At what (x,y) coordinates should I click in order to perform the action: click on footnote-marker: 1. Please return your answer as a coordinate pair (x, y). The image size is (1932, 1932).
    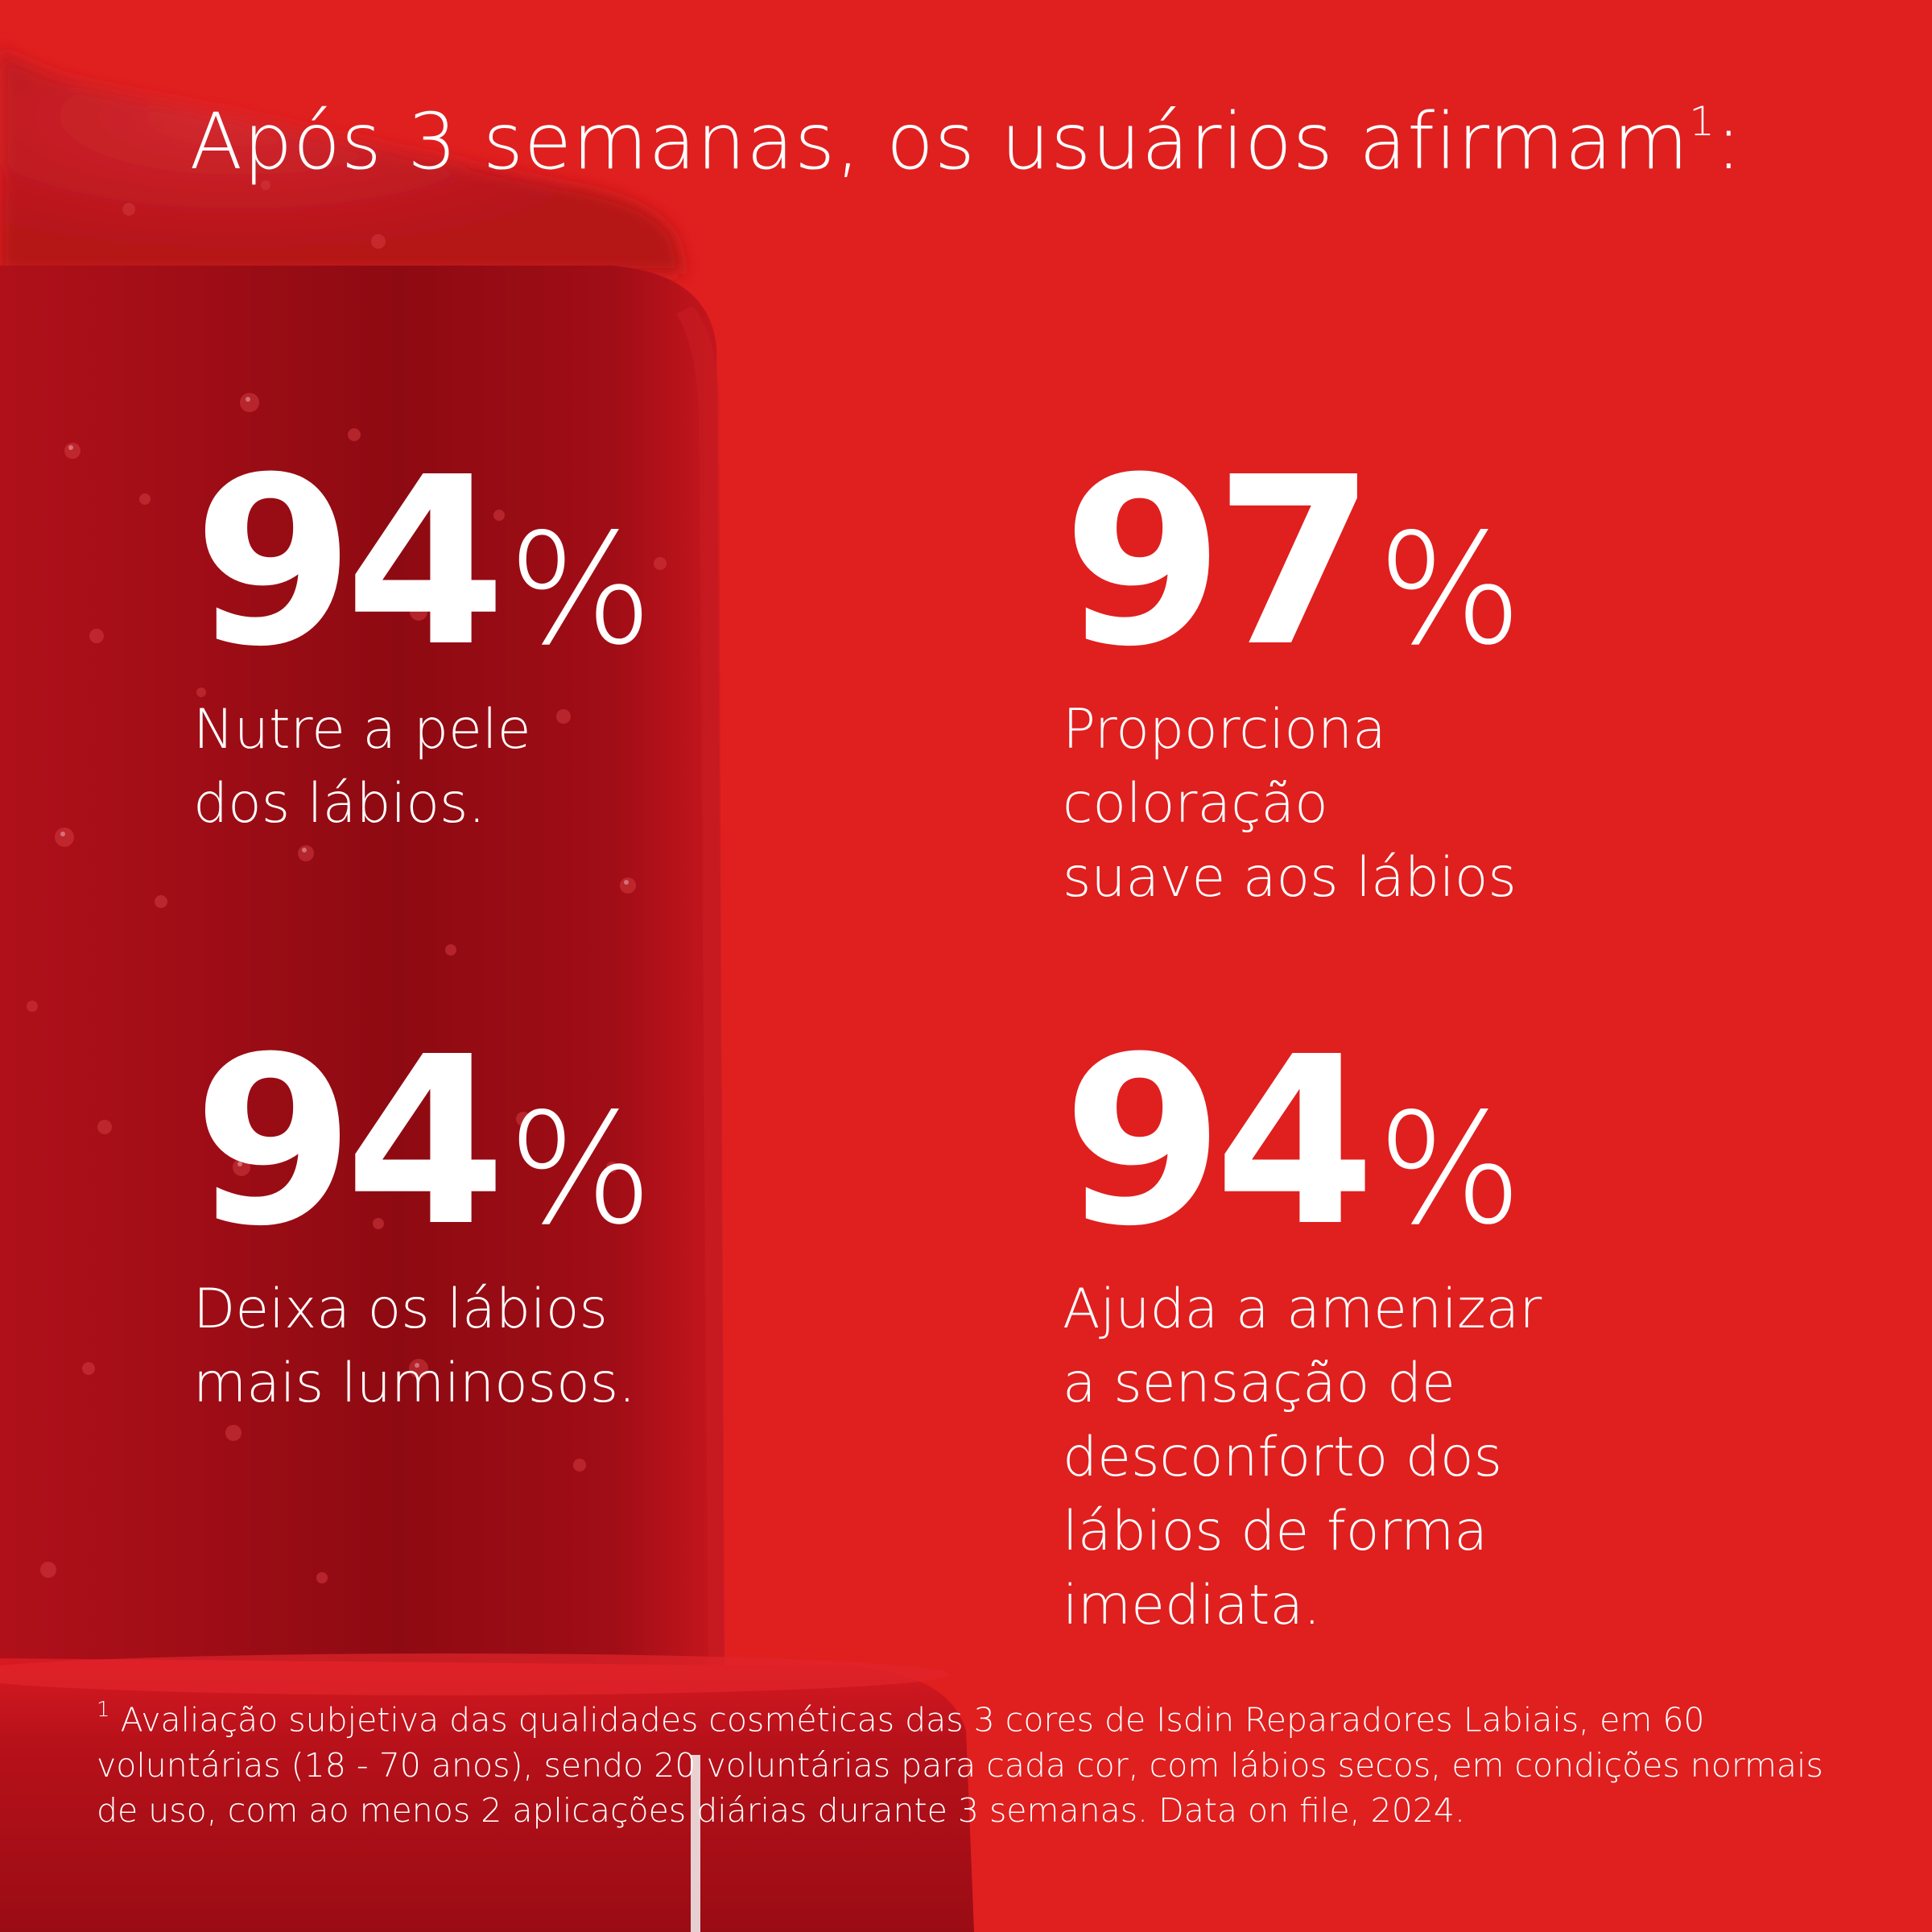
    Looking at the image, I should click on (103, 1710).